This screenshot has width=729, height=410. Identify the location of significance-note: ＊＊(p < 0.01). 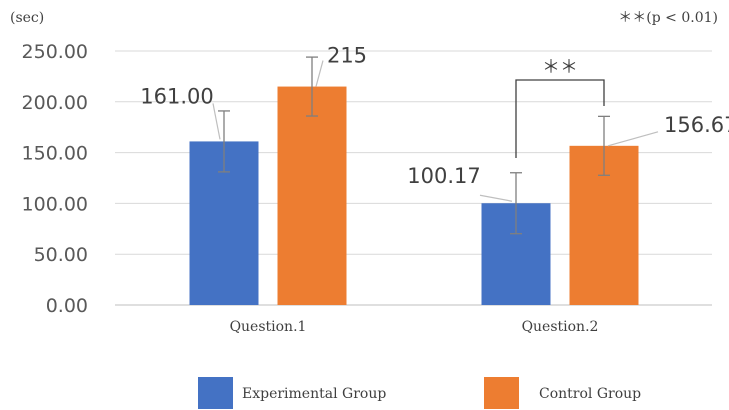
(668, 18).